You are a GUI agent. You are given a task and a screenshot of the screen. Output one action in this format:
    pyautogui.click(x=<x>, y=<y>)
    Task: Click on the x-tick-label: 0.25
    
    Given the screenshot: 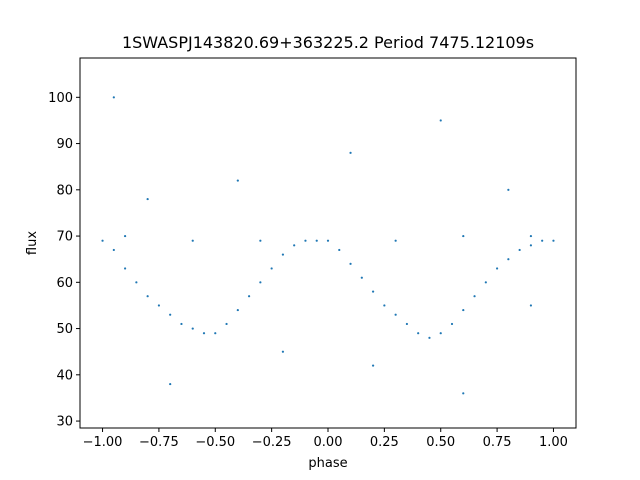 What is the action you would take?
    pyautogui.click(x=384, y=442)
    